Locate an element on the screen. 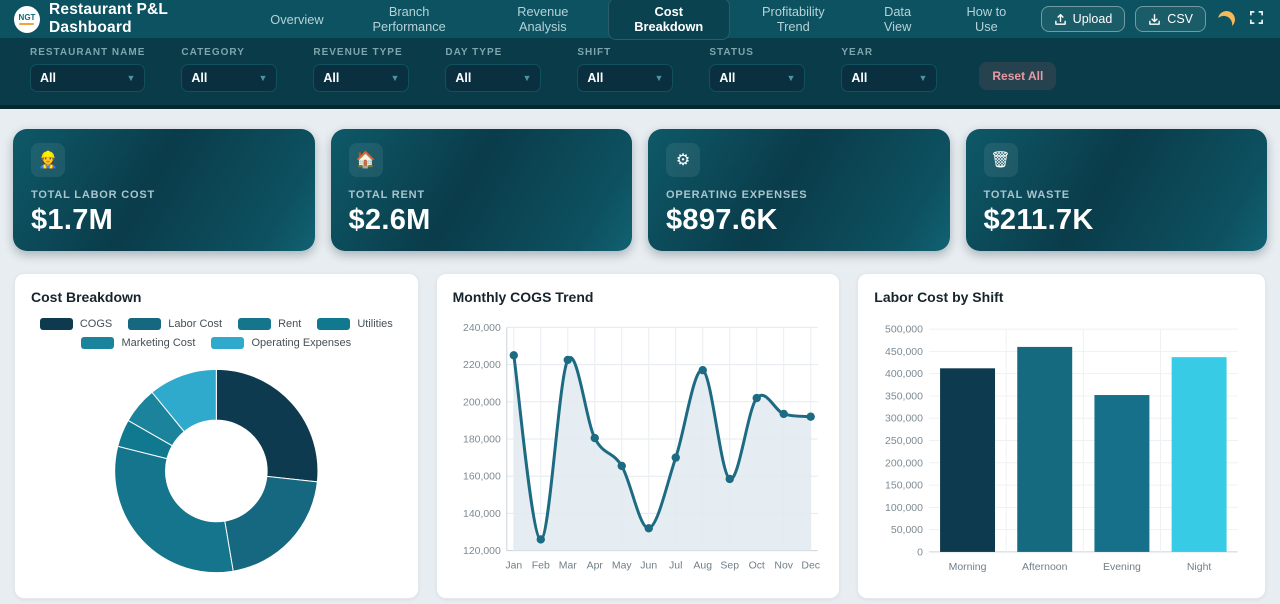  legend-label: Utilities is located at coordinates (375, 324).